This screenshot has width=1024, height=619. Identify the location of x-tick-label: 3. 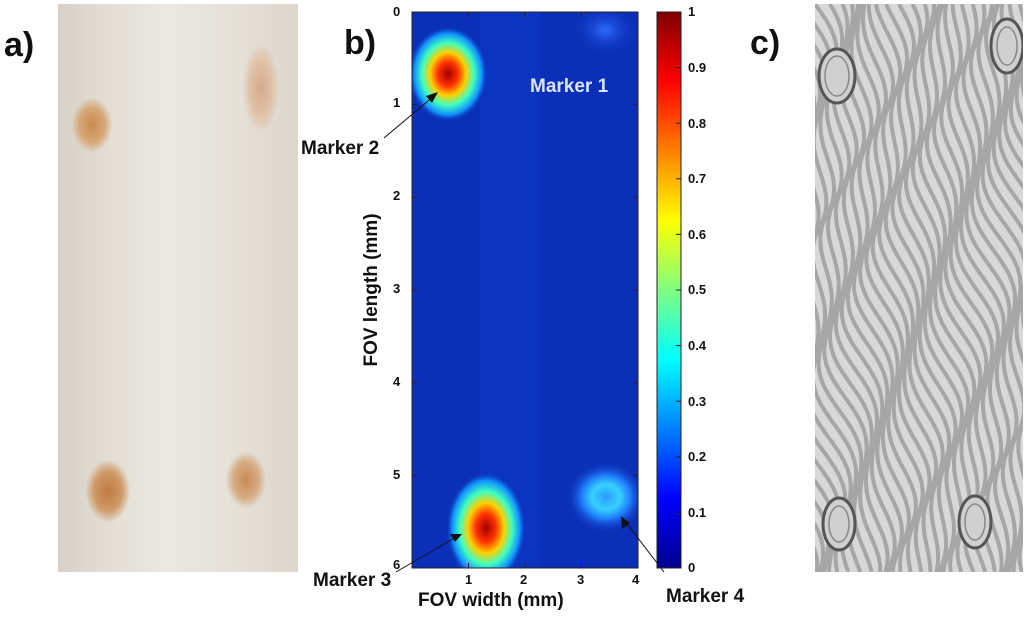
(581, 579).